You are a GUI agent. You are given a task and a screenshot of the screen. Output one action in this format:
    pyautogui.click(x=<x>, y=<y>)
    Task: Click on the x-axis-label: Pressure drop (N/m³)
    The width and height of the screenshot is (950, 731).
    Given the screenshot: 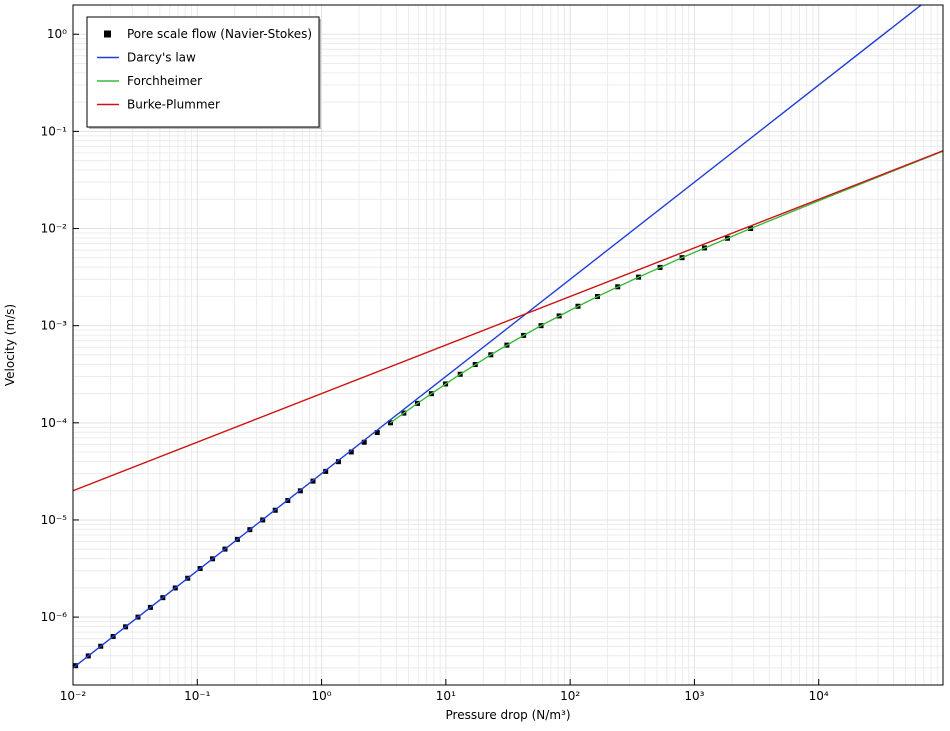 What is the action you would take?
    pyautogui.click(x=508, y=715)
    